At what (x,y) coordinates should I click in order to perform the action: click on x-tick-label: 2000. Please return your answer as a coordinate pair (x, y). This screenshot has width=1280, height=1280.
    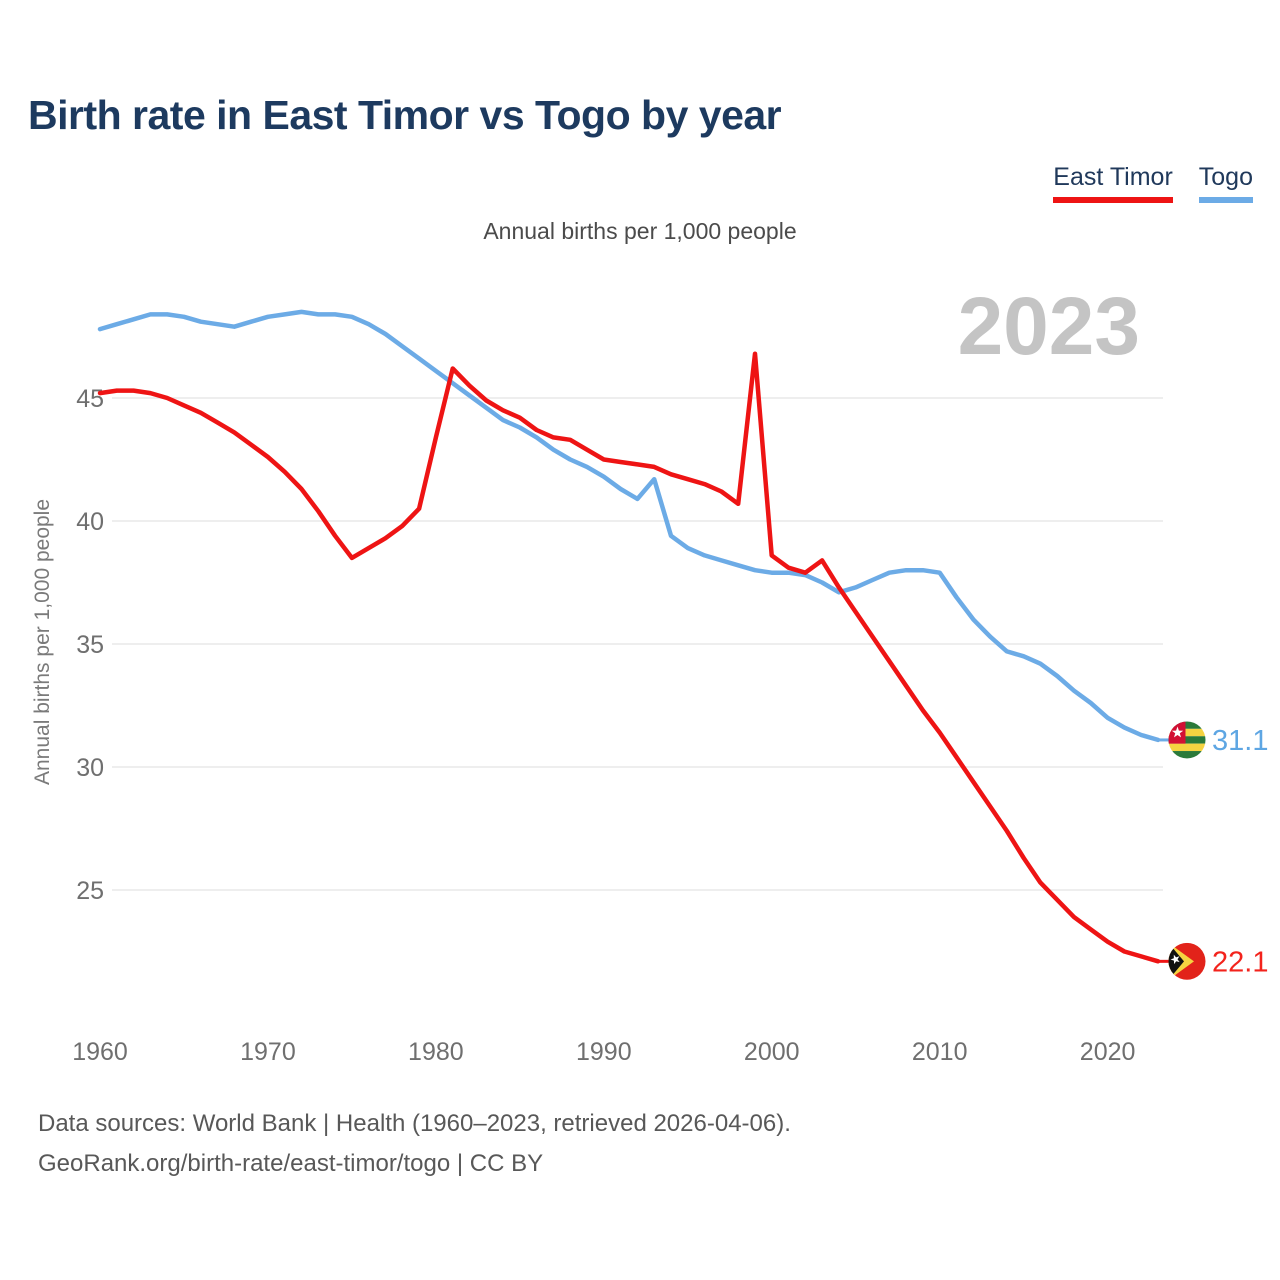
    Looking at the image, I should click on (772, 1052).